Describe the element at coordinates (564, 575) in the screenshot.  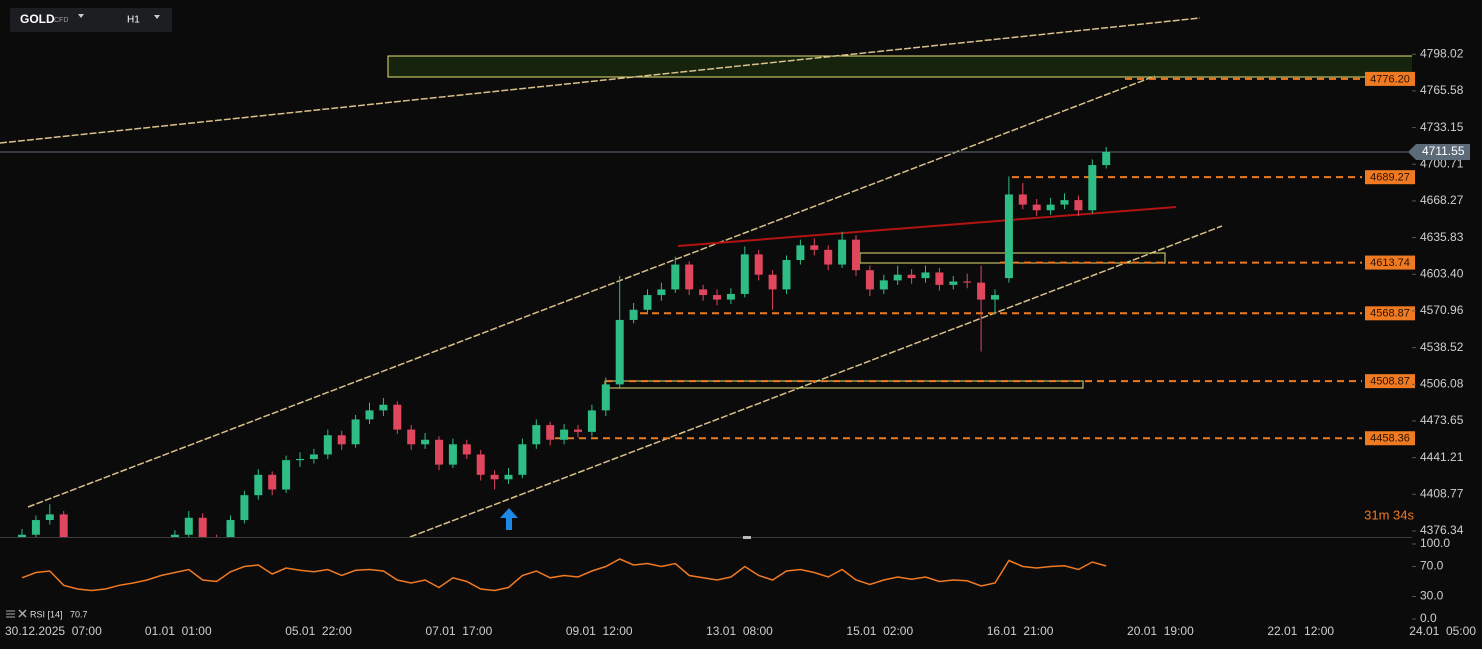
I see `rsi-line` at that location.